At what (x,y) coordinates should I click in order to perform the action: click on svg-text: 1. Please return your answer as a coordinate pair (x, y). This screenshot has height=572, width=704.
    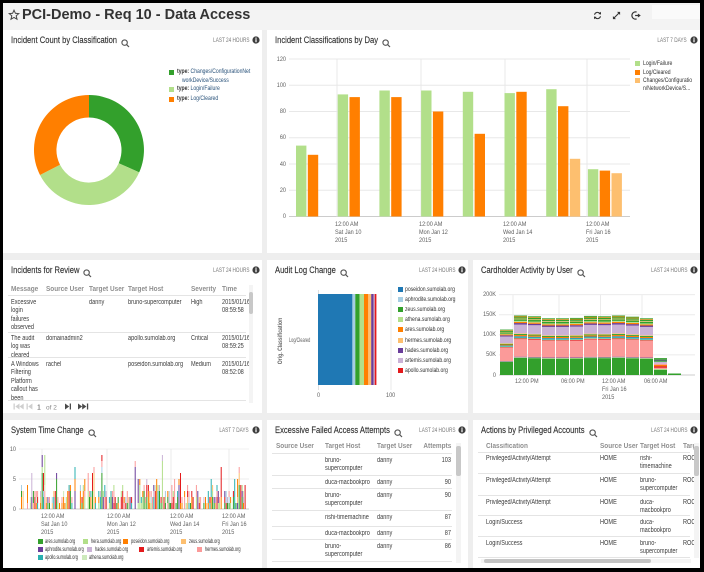
    Looking at the image, I should click on (39, 407).